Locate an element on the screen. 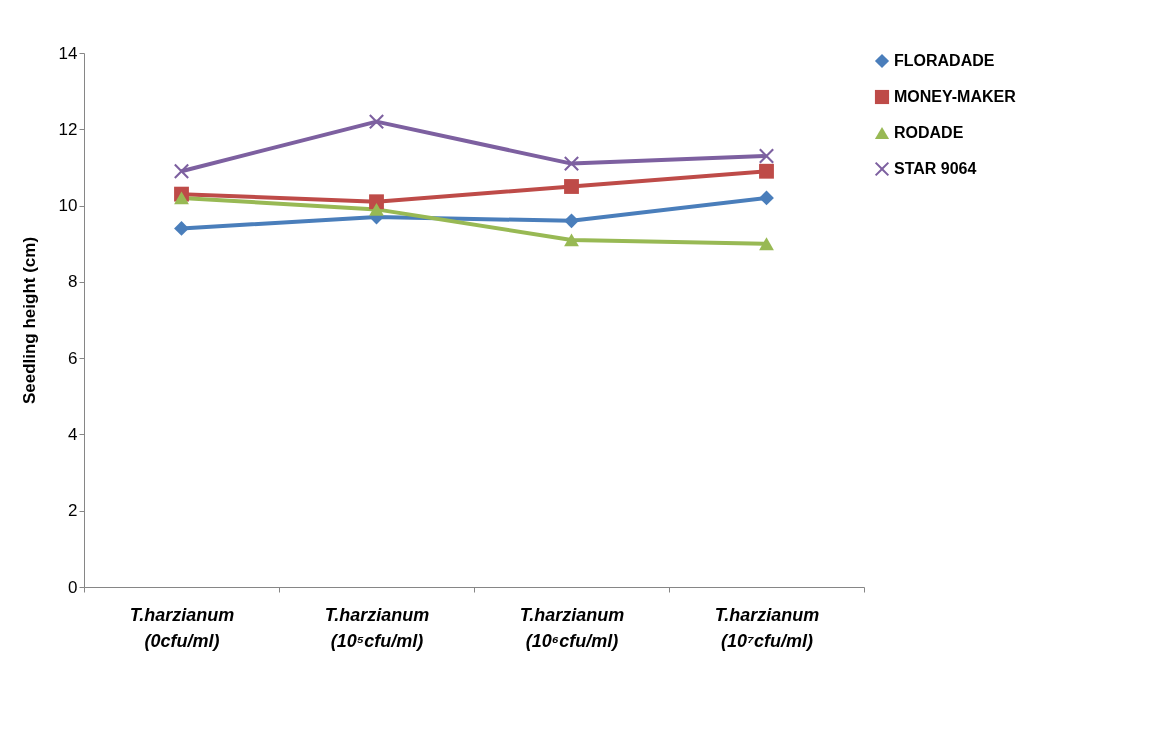  y-tick-label: 14 is located at coordinates (68, 53).